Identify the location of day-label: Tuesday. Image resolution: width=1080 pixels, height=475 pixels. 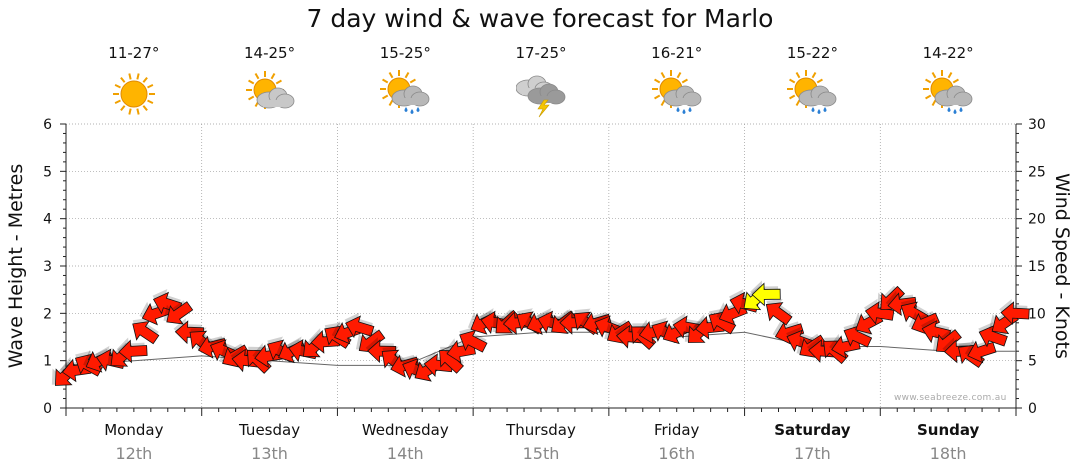
(270, 430).